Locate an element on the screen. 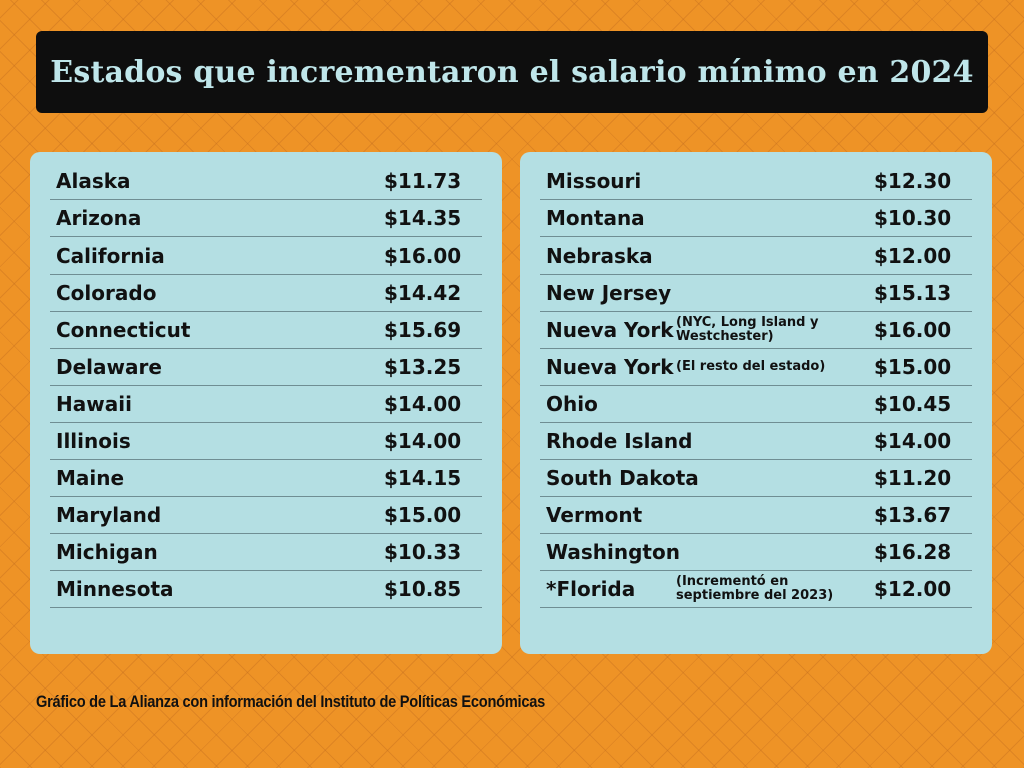 This screenshot has height=768, width=1024. minimum-wage-value: $11.73 is located at coordinates (423, 180).